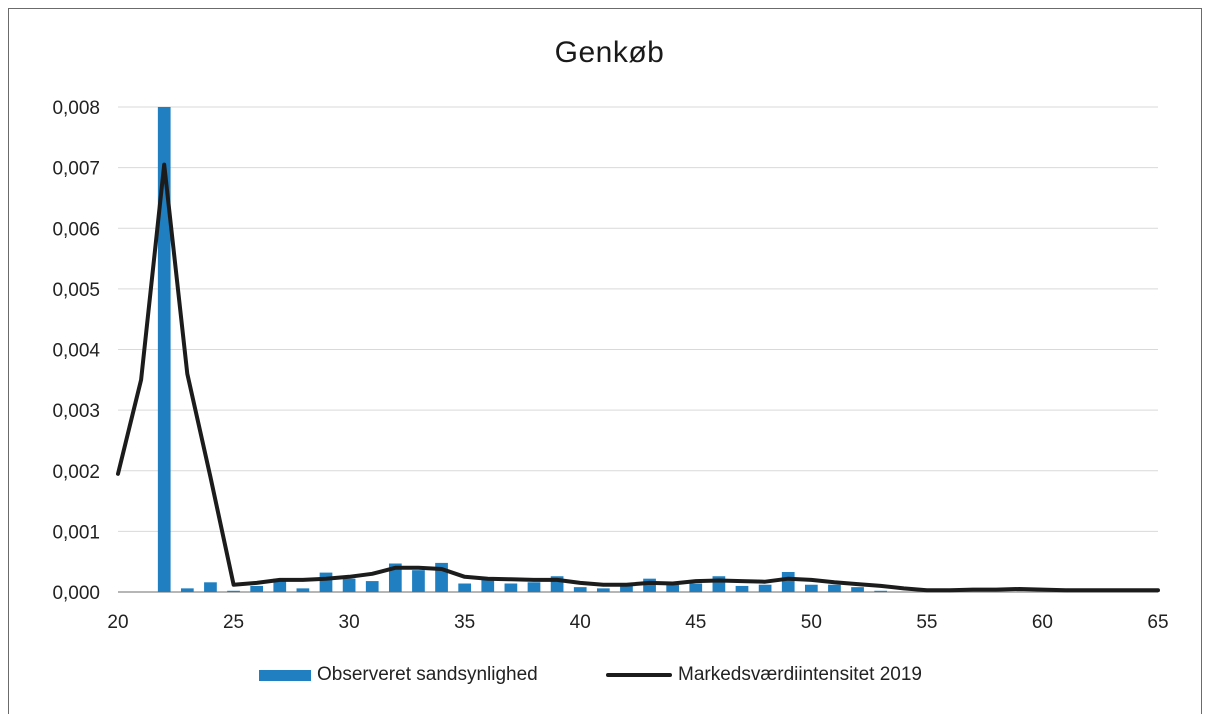 The width and height of the screenshot is (1219, 714). What do you see at coordinates (1157, 622) in the screenshot?
I see `x-tick-label: 65` at bounding box center [1157, 622].